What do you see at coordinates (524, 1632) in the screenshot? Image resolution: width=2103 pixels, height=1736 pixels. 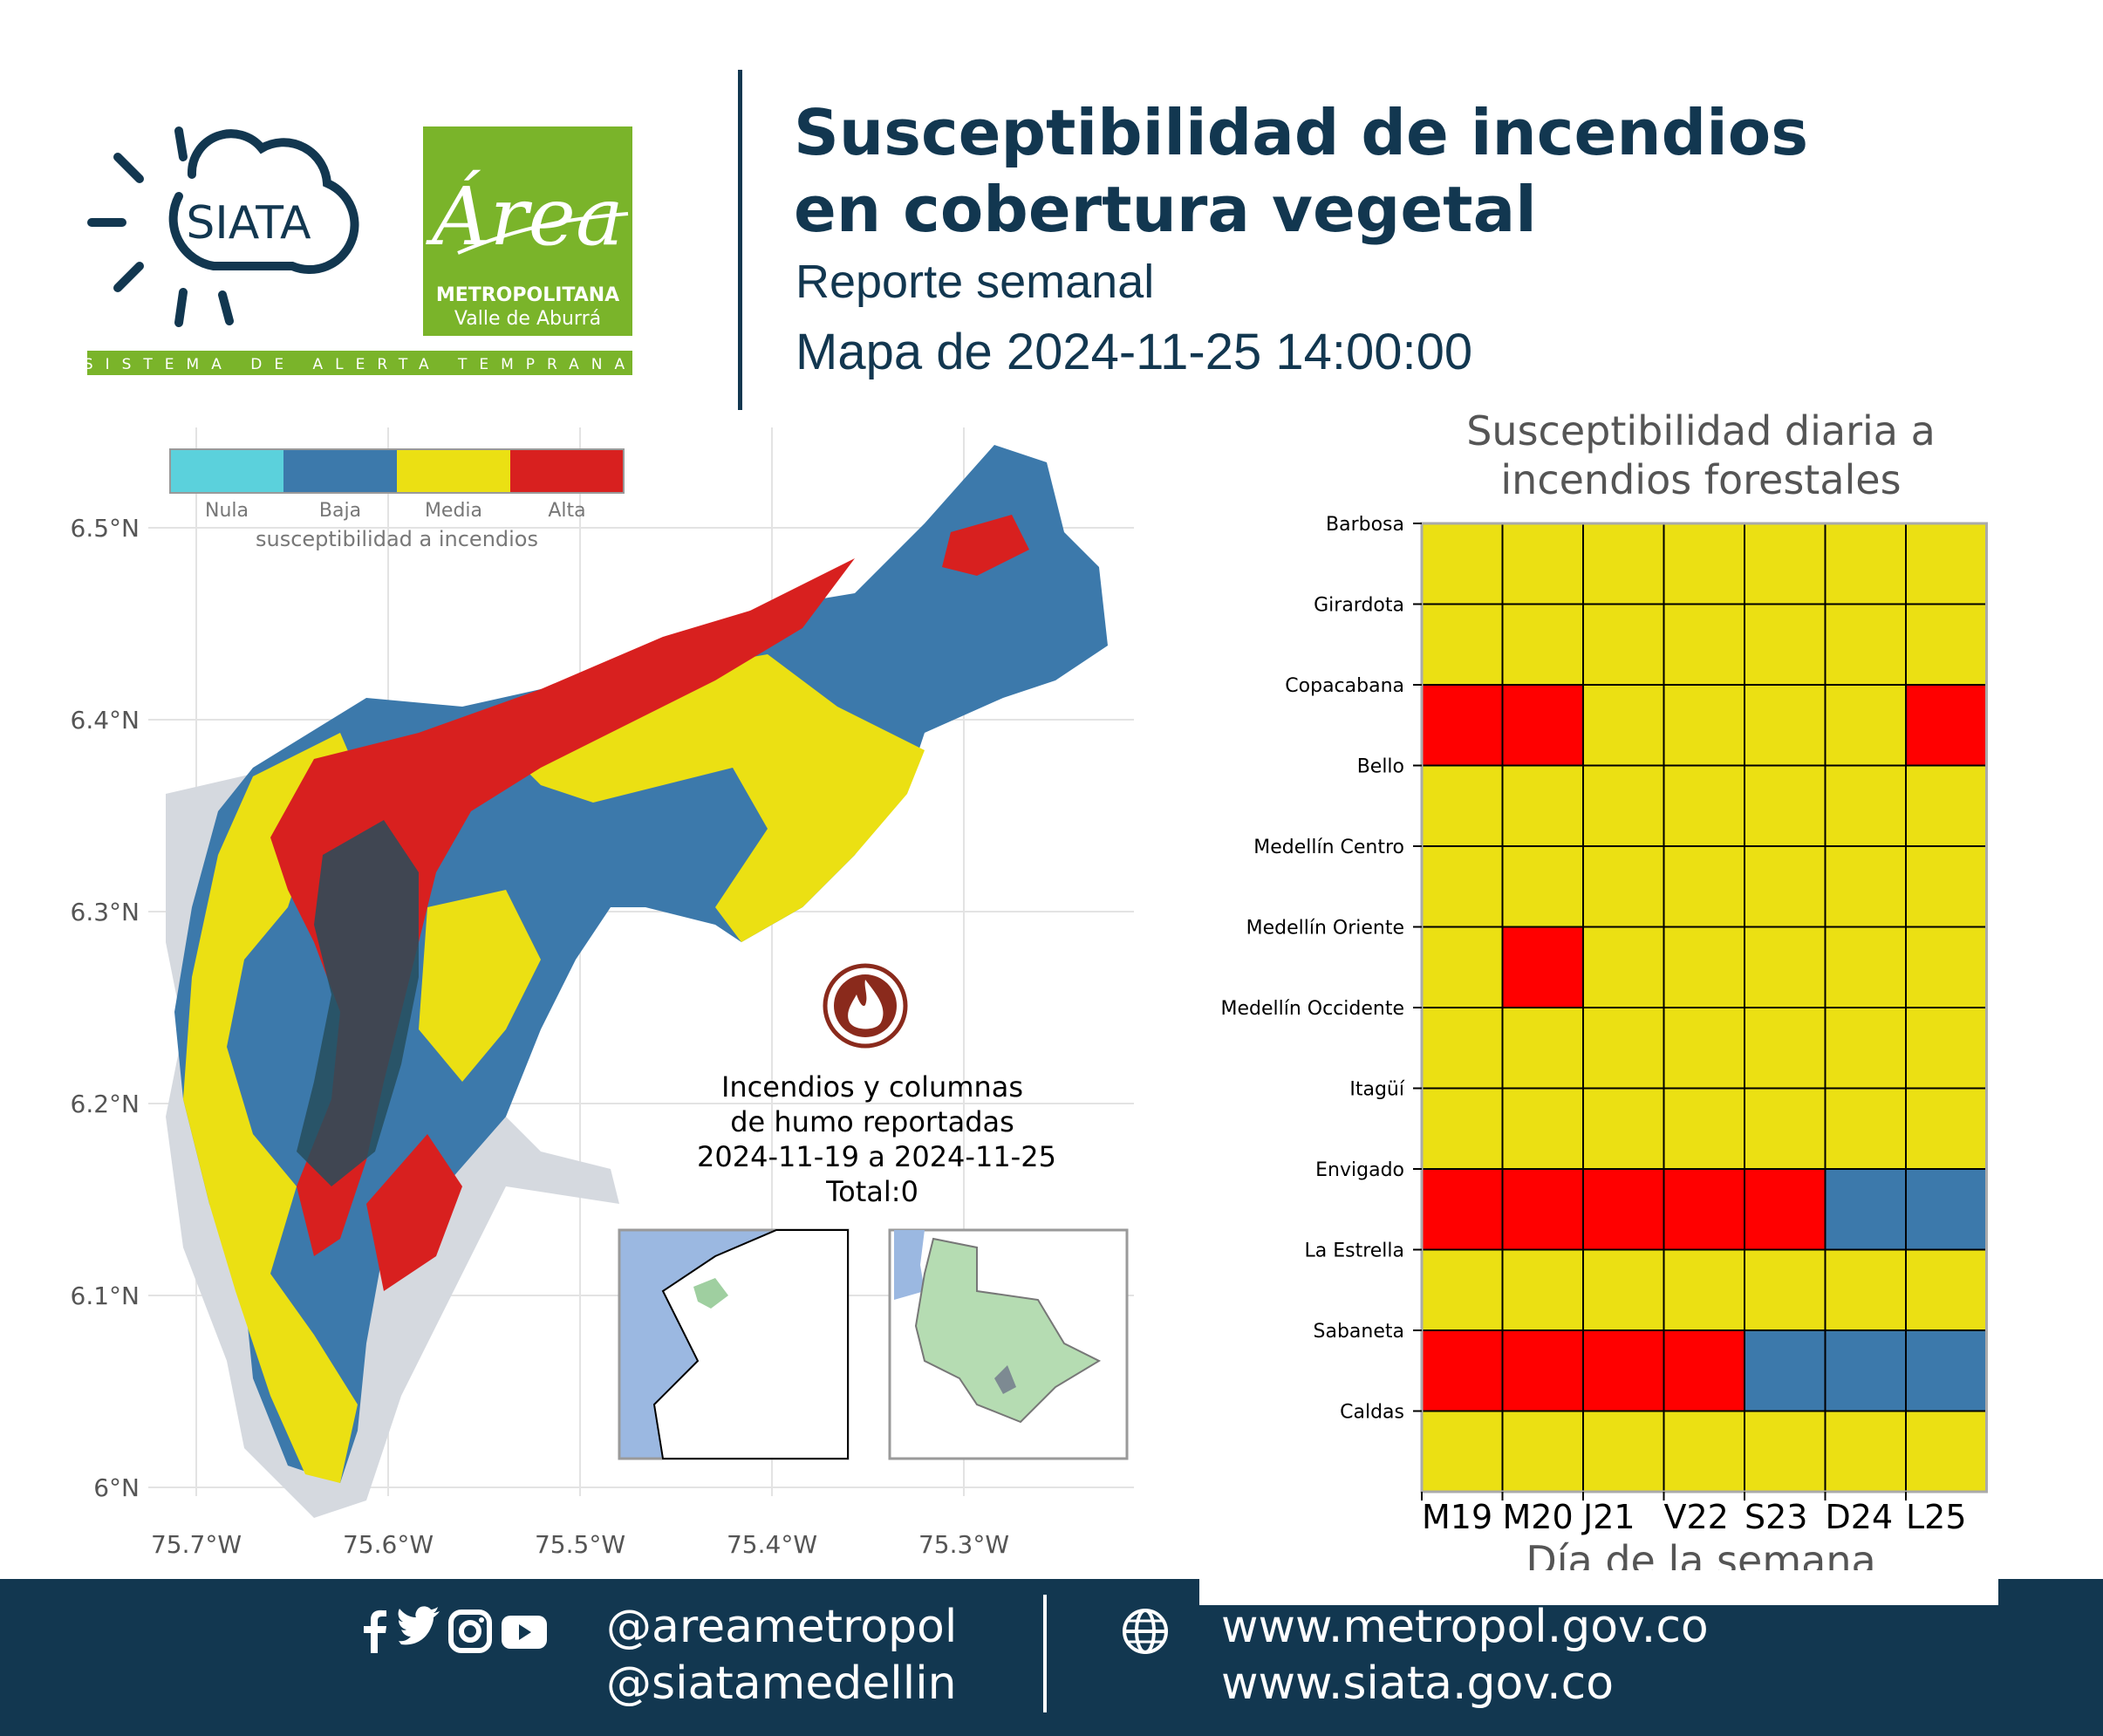 I see `youtube-icon` at bounding box center [524, 1632].